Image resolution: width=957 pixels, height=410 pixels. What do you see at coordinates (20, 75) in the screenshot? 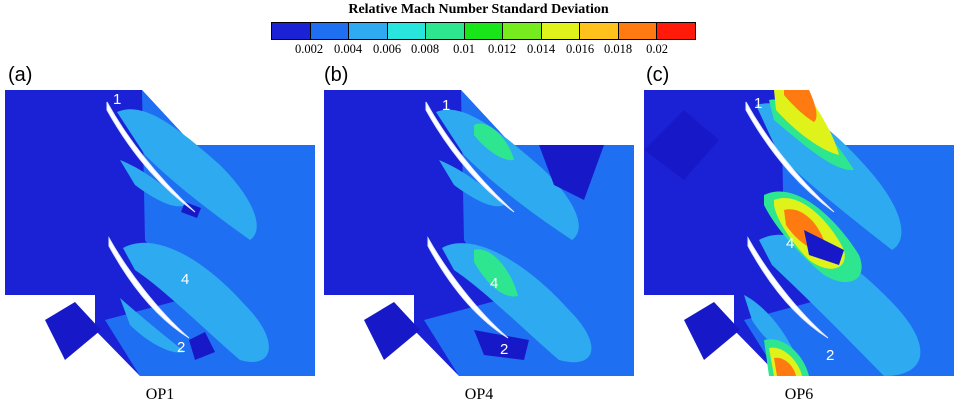
I see `panel-a-letter: (a)` at bounding box center [20, 75].